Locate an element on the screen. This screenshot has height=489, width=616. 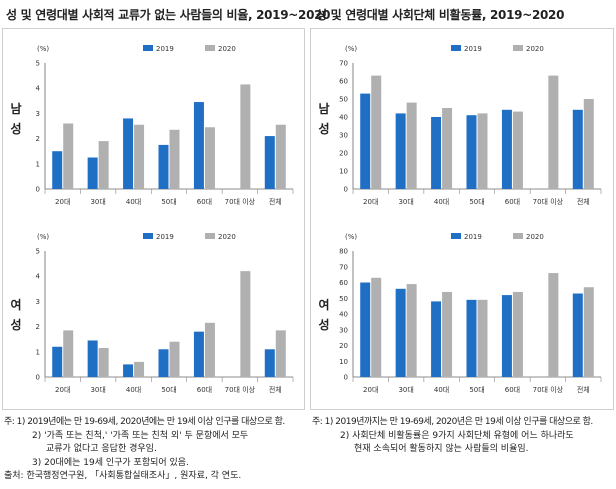
note-line: 2) '가족 또는 친척,' '가족 또는 친척 외' 두 문항에서 모두 is located at coordinates (140, 435).